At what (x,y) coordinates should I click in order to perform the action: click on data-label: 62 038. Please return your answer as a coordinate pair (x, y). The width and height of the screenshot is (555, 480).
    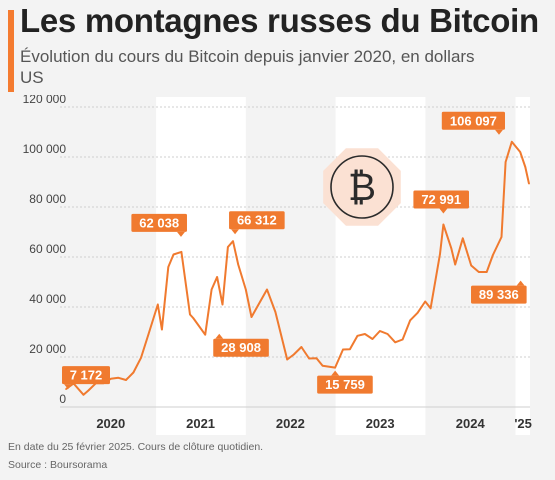
    Looking at the image, I should click on (159, 222).